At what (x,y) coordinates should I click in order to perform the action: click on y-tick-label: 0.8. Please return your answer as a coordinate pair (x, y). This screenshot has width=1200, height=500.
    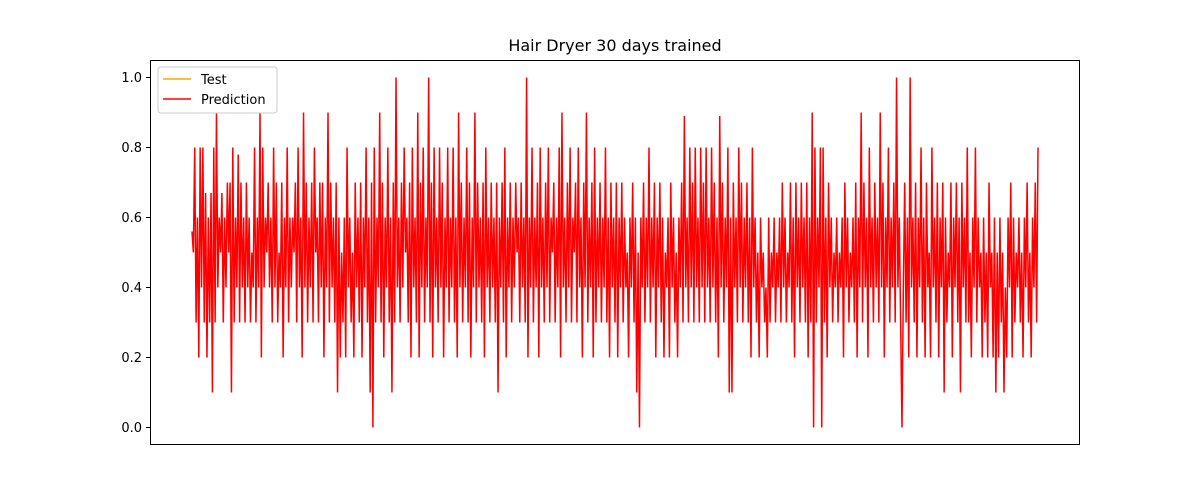
    Looking at the image, I should click on (131, 148).